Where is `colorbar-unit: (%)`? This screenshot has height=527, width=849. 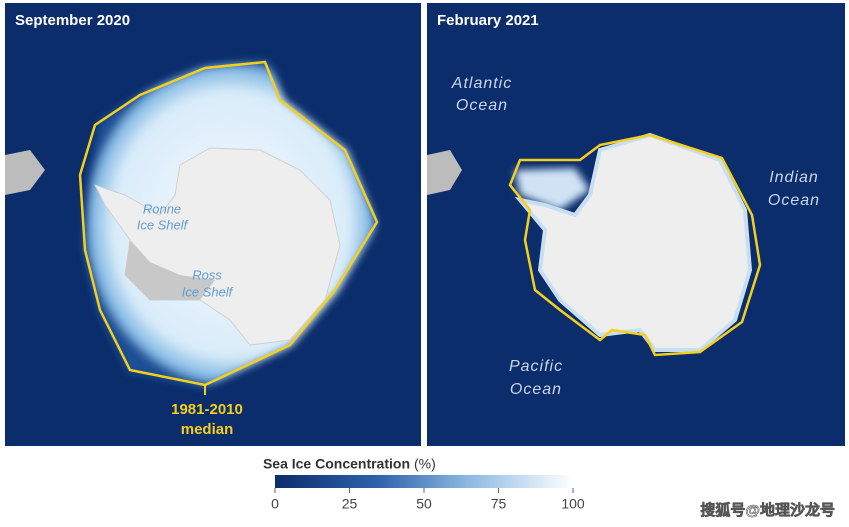
colorbar-unit: (%) is located at coordinates (425, 464).